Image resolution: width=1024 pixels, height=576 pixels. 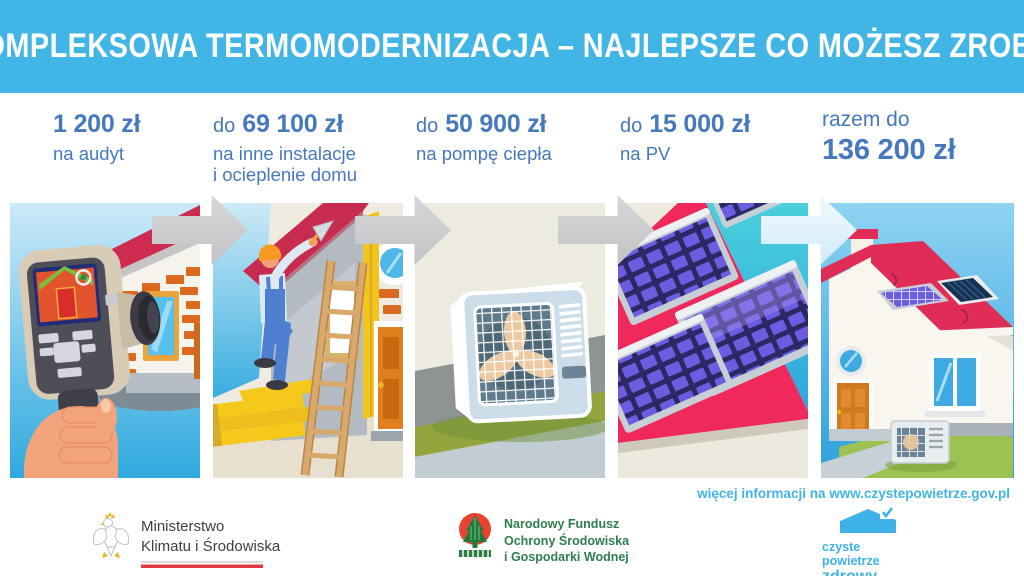 I want to click on house-check-icon, so click(x=868, y=519).